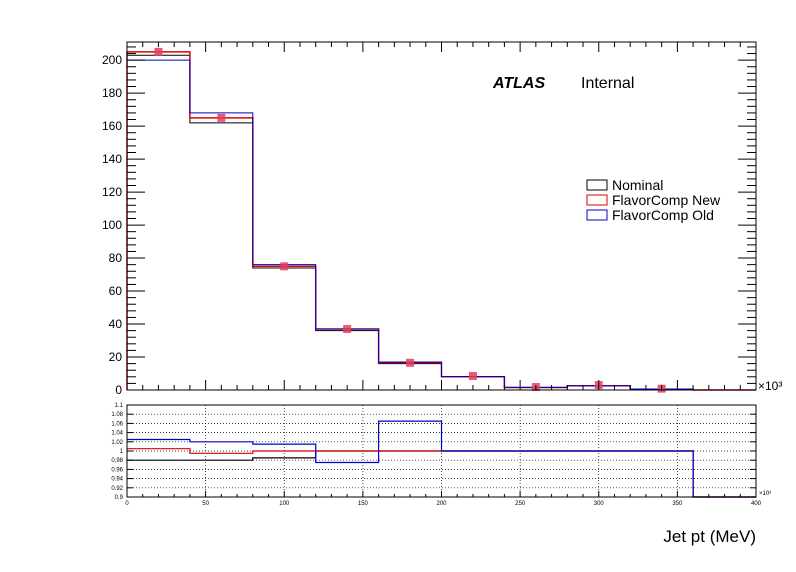  Describe the element at coordinates (117, 480) in the screenshot. I see `ratio-y-tick-label: 0.94` at that location.